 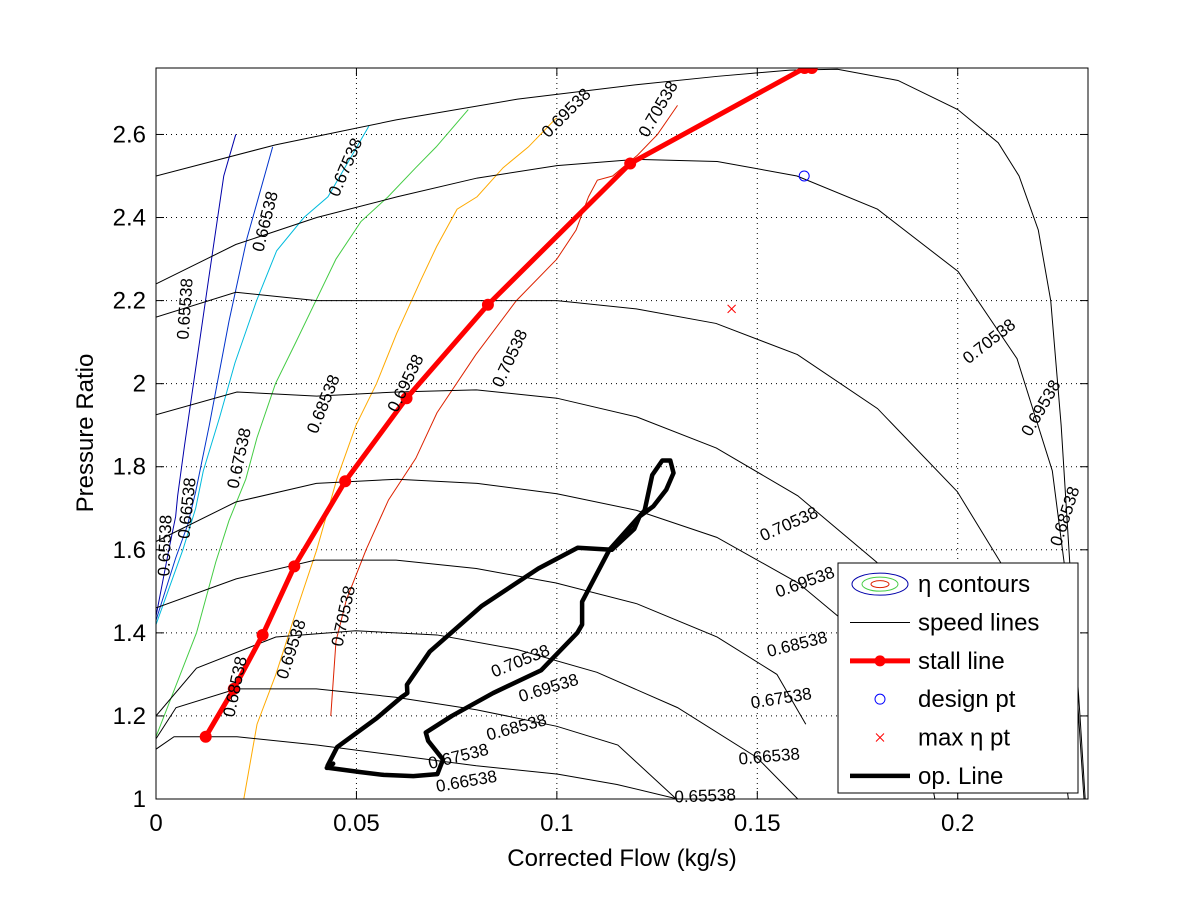 I want to click on legend-item-contours: η contours, so click(x=940, y=584).